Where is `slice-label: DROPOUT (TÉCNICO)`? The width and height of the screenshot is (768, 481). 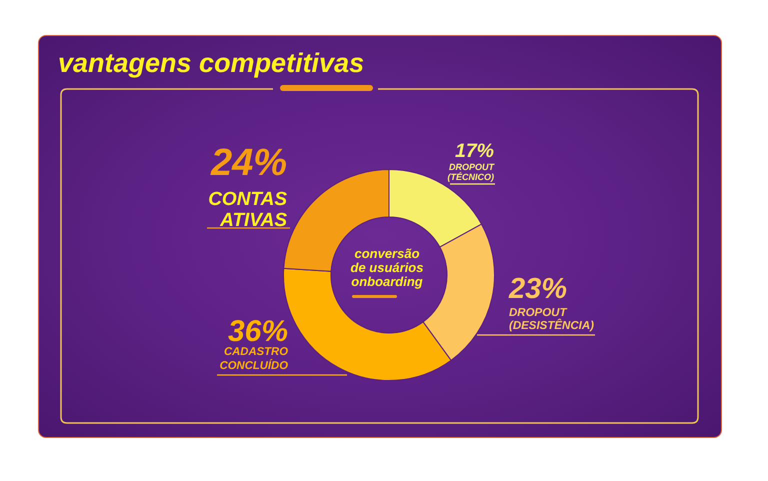 slice-label: DROPOUT (TÉCNICO) is located at coordinates (472, 172).